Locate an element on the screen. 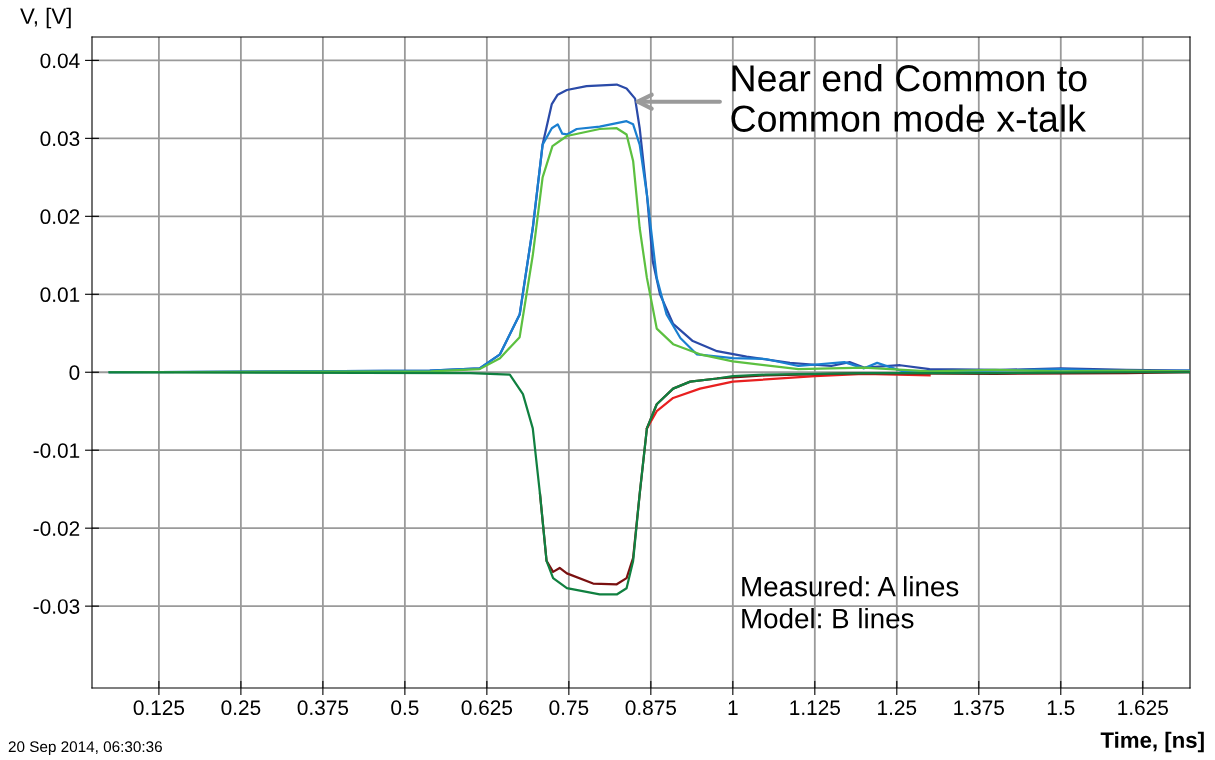 This screenshot has width=1215, height=760. x-tick-label: 1.5 is located at coordinates (1061, 708).